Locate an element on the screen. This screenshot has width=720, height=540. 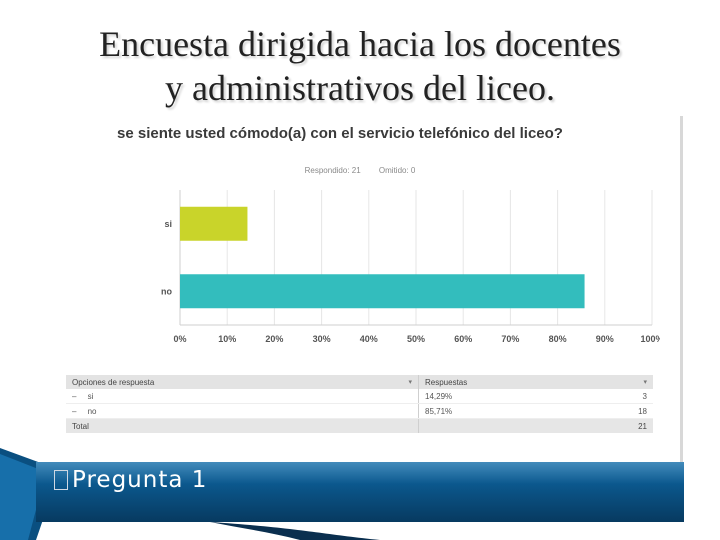
option-cell: – si is located at coordinates (242, 396).